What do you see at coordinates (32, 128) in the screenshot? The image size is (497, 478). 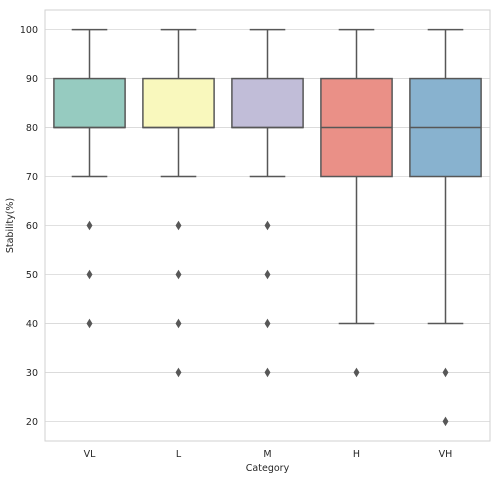 I see `y-tick-label: 80` at bounding box center [32, 128].